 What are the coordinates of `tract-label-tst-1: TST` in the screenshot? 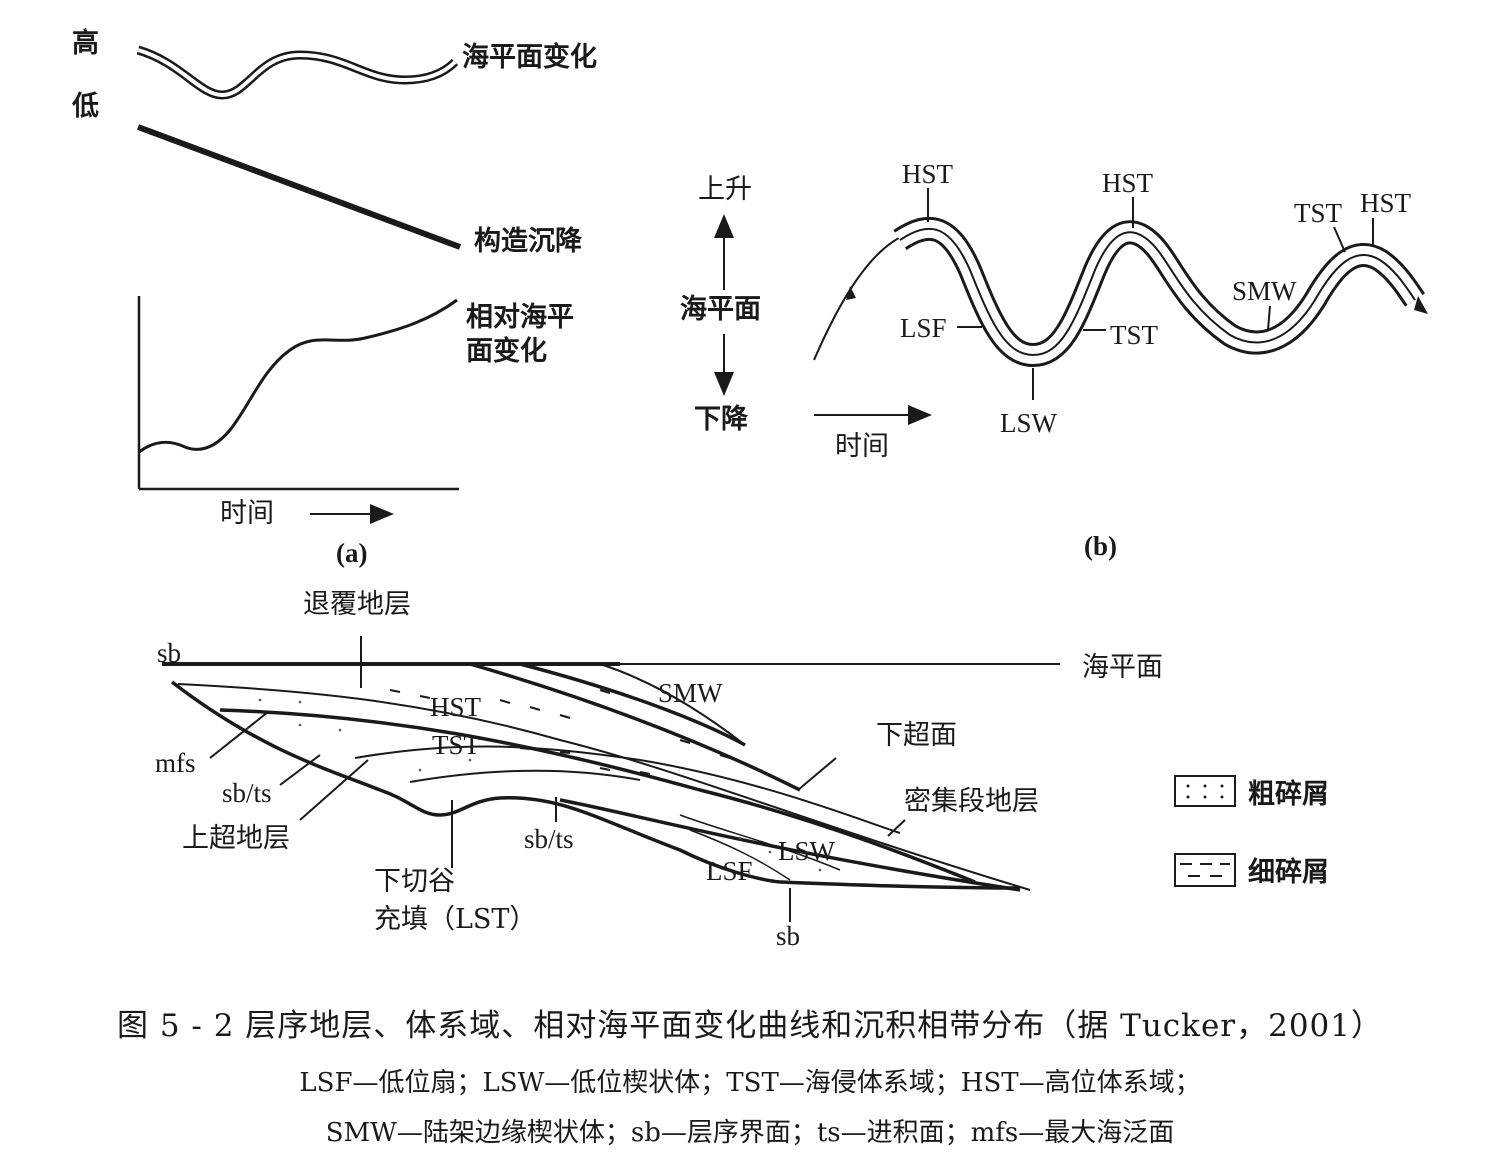 It's located at (1134, 335).